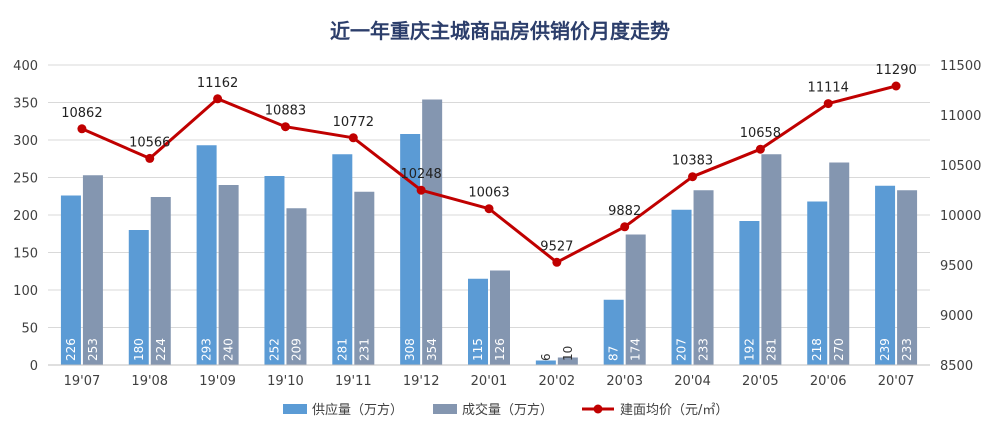 The width and height of the screenshot is (1000, 432). What do you see at coordinates (29, 329) in the screenshot?
I see `left-axis-tick-label: 50` at bounding box center [29, 329].